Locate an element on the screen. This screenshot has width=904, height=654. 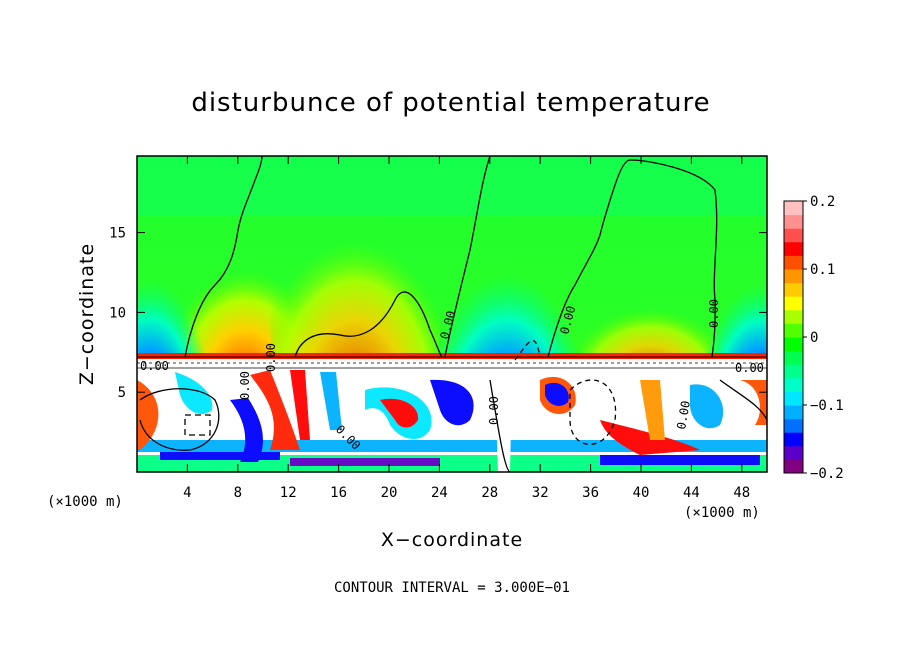
upper-field-cool is located at coordinates (452, 186).